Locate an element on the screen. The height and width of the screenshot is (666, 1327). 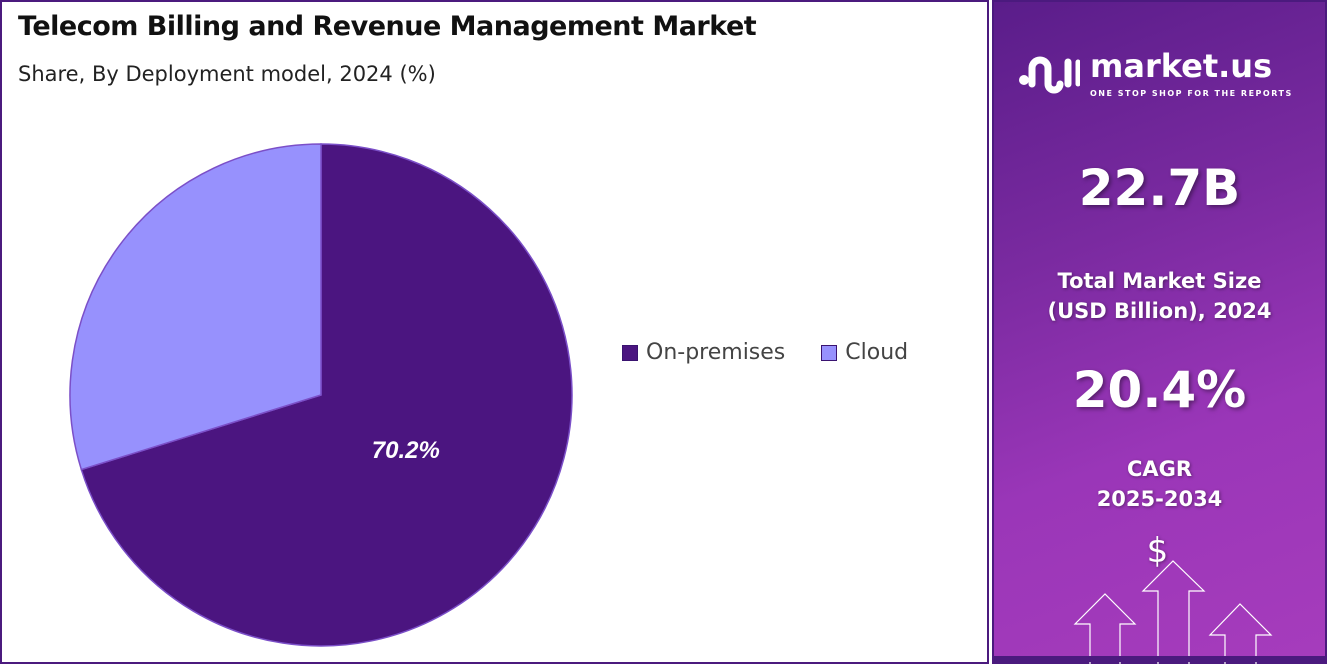
brand-logo: market.us ONE STOP SHOP FOR THE REPORTS is located at coordinates (1155, 73).